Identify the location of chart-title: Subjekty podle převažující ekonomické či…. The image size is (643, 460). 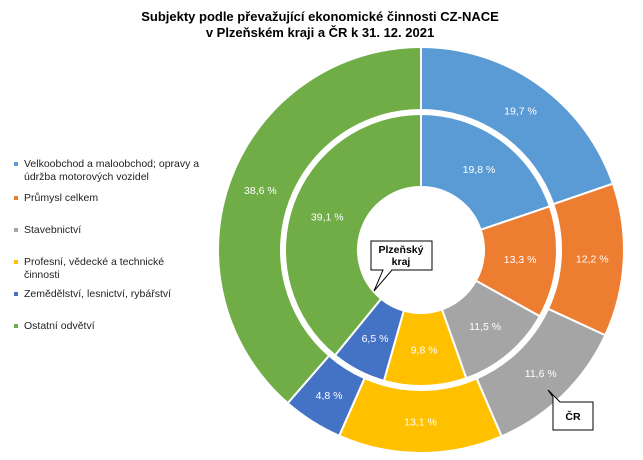
(320, 25).